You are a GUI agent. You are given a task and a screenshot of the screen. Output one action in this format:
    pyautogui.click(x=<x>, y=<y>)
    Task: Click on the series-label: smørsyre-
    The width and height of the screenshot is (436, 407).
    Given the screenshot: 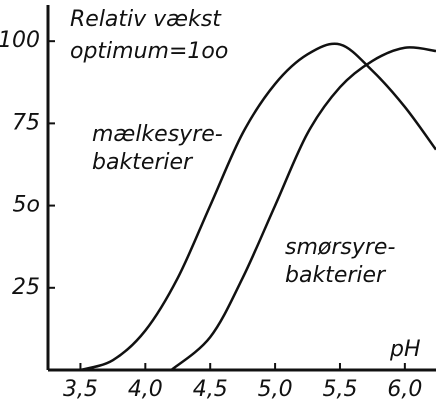 What is the action you would take?
    pyautogui.click(x=340, y=247)
    